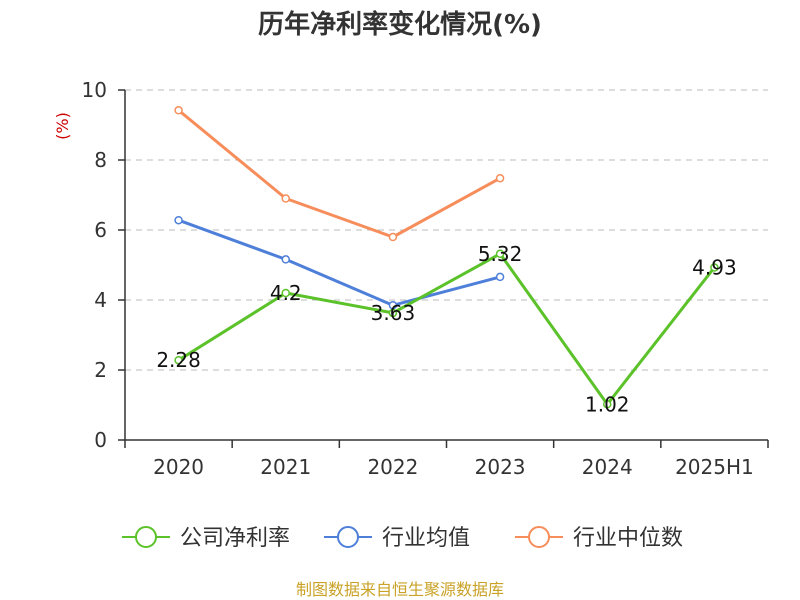 The image size is (800, 600). Describe the element at coordinates (100, 370) in the screenshot. I see `y-tick-label: 2` at that location.